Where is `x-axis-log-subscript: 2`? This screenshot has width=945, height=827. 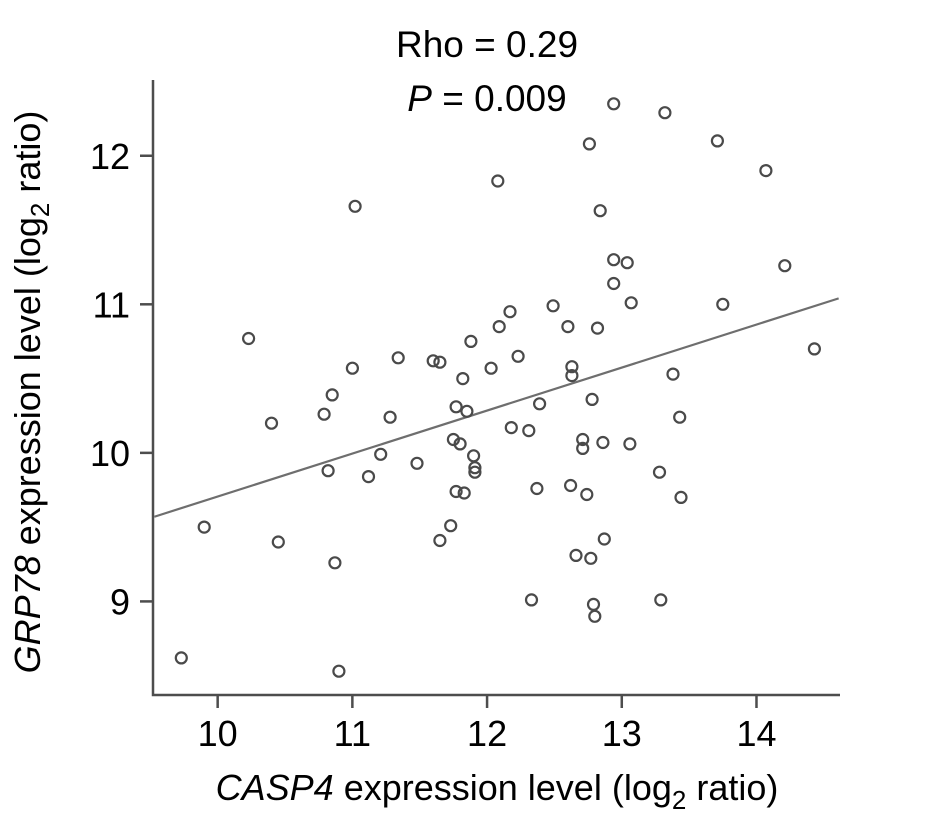 x-axis-log-subscript: 2 is located at coordinates (679, 800).